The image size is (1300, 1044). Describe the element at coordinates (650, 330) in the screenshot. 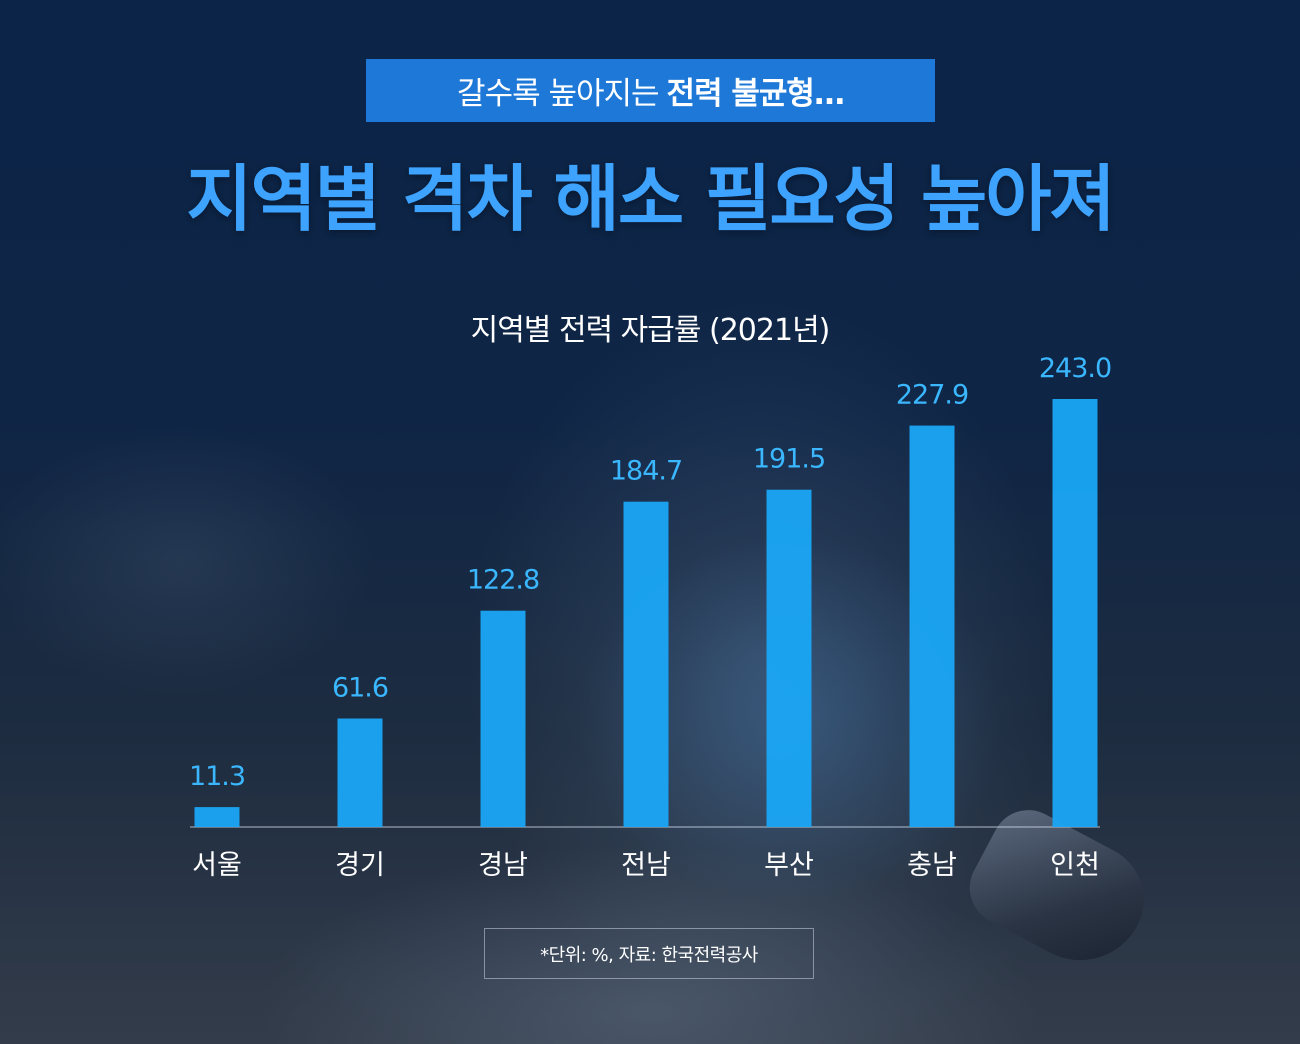

I see `chart-title: 지역별 전력 자급률 (2021년)` at that location.